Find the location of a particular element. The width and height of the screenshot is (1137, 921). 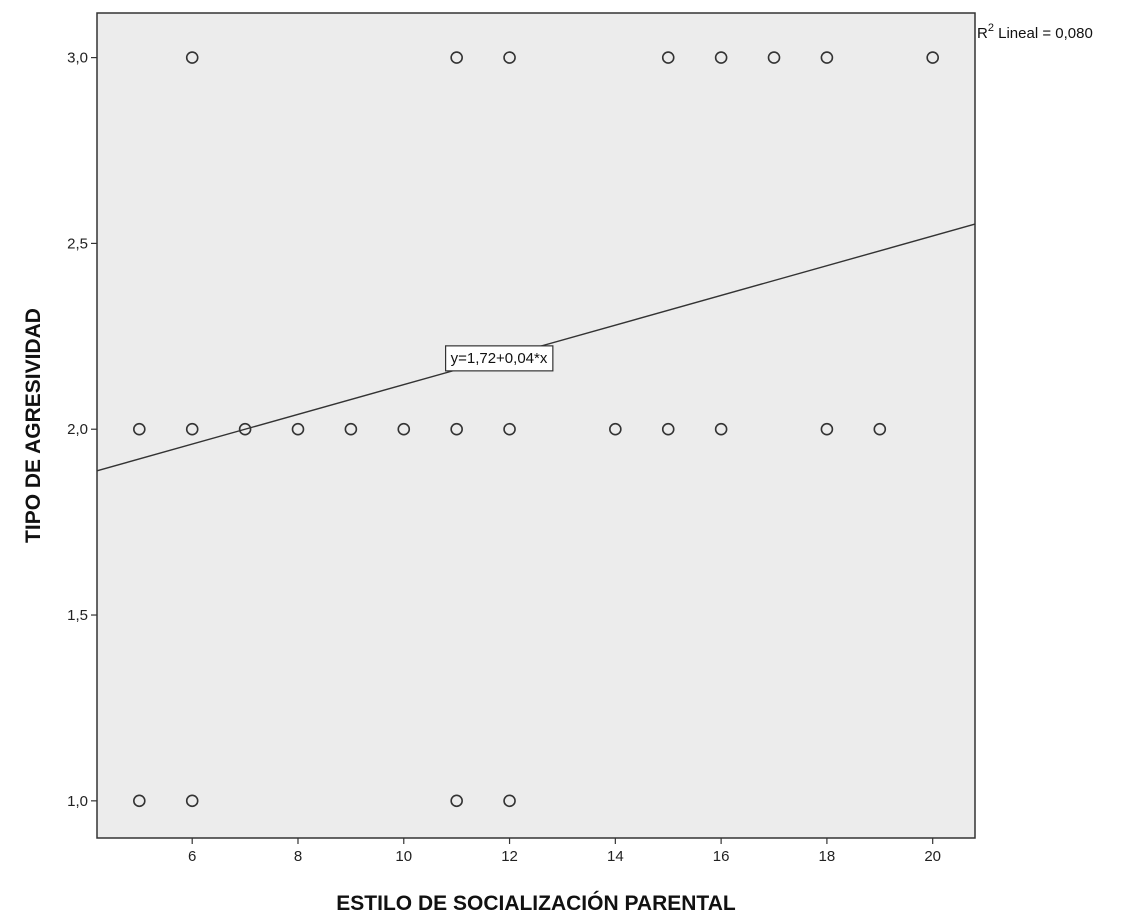

y-tick-label: 2,0 is located at coordinates (77, 429).